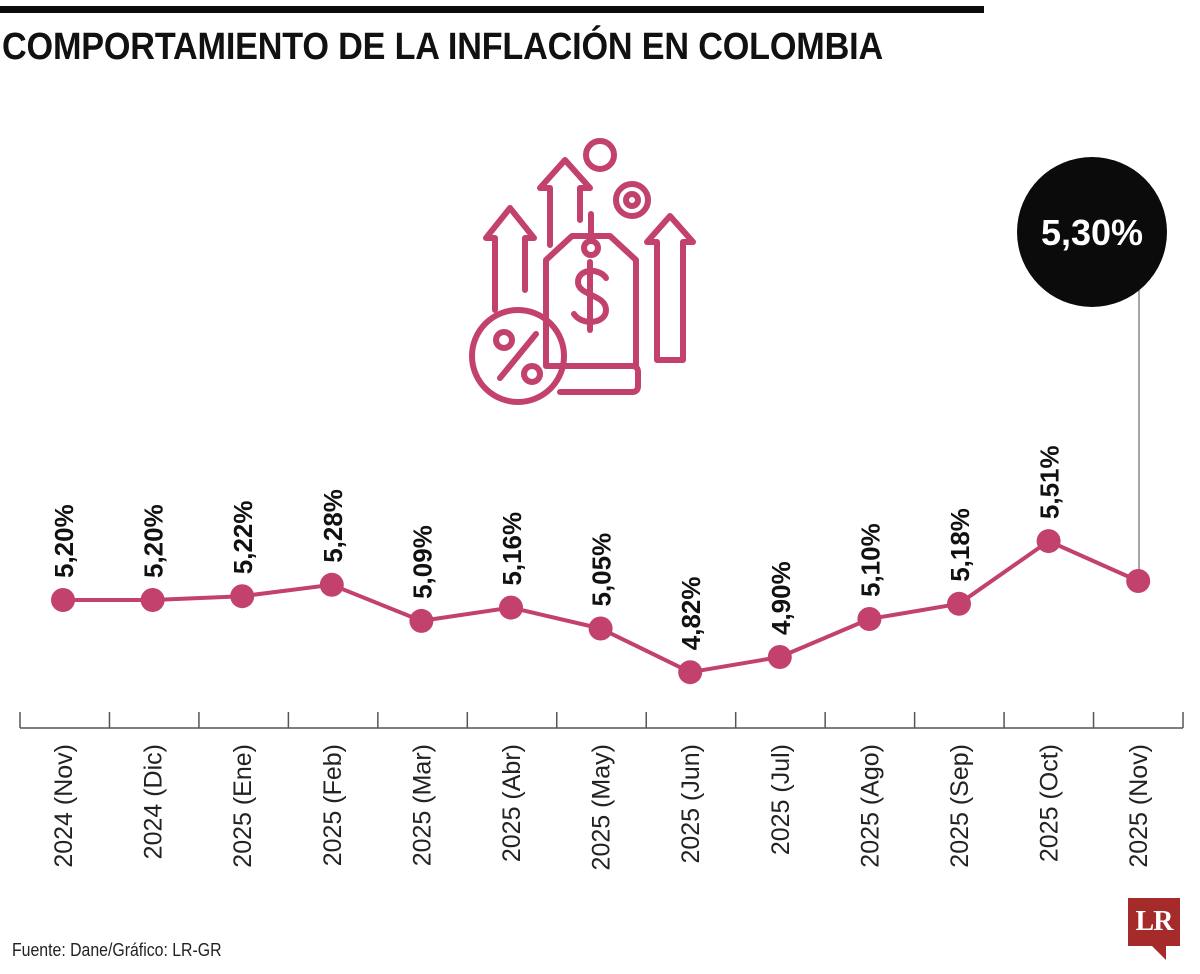 The width and height of the screenshot is (1200, 974). Describe the element at coordinates (691, 613) in the screenshot. I see `value-label: 4,82%` at that location.